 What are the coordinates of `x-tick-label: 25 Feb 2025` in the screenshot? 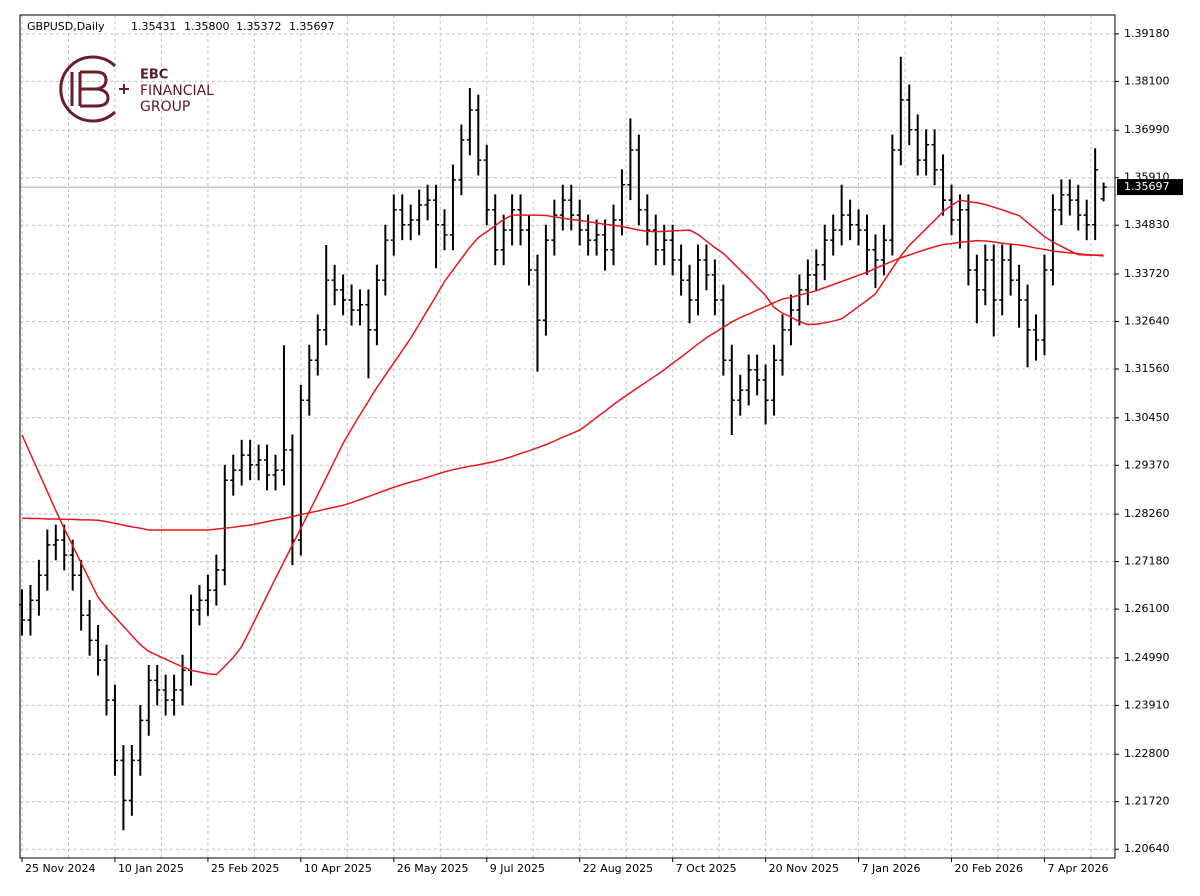 It's located at (245, 868).